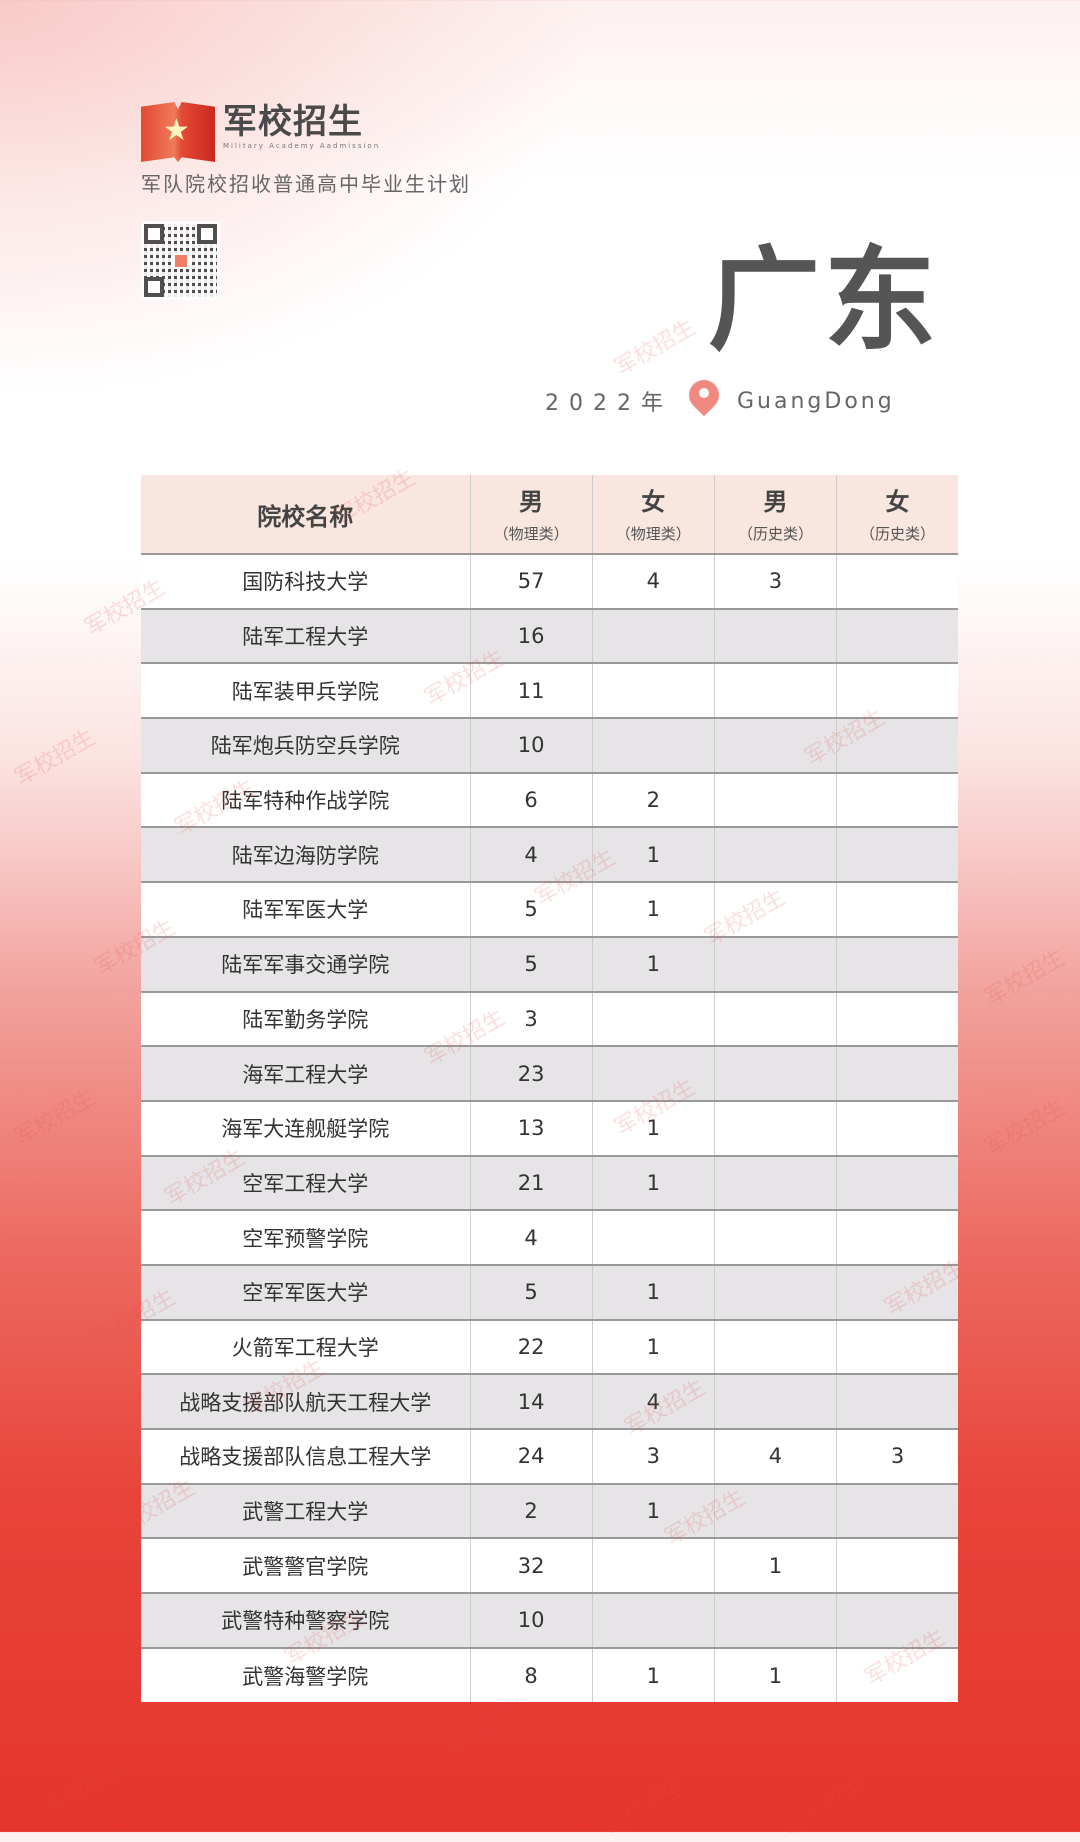  Describe the element at coordinates (305, 963) in the screenshot. I see `school-name: 陆军军事交通学院` at that location.